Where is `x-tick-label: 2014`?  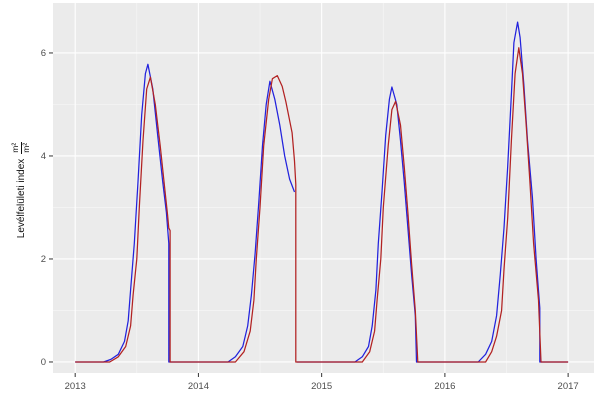
x-tick-label: 2014 is located at coordinates (198, 386).